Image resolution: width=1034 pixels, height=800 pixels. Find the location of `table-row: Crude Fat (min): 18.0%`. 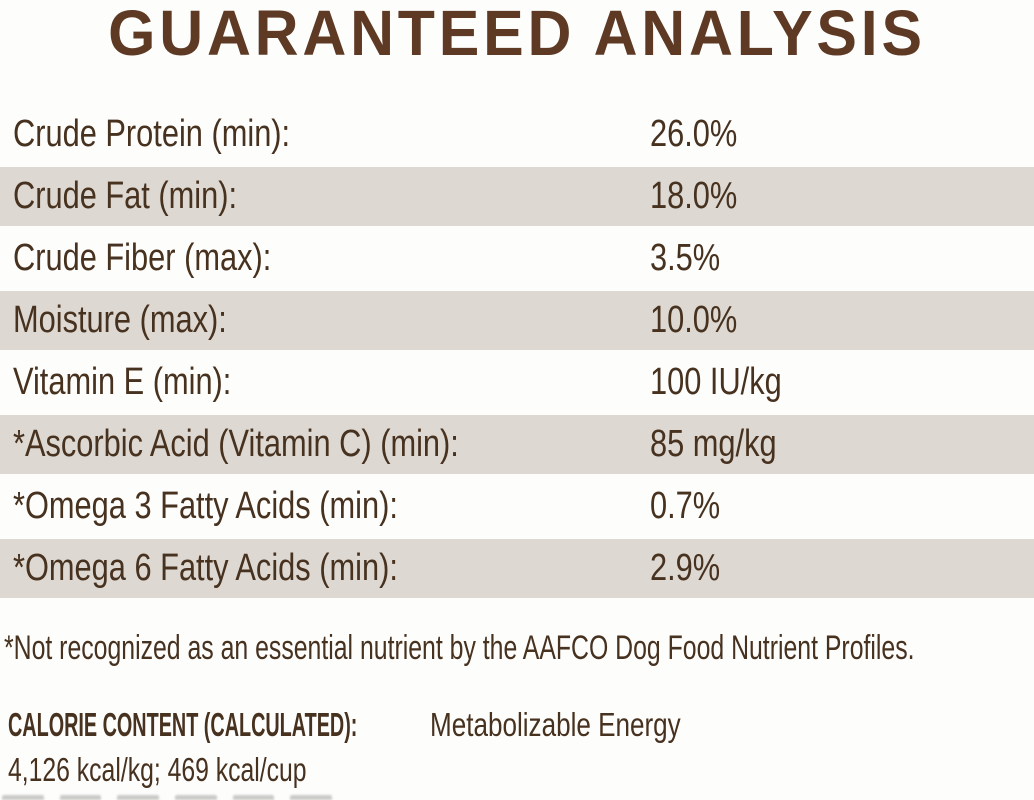

table-row: Crude Fat (min): 18.0% is located at coordinates (517, 196).